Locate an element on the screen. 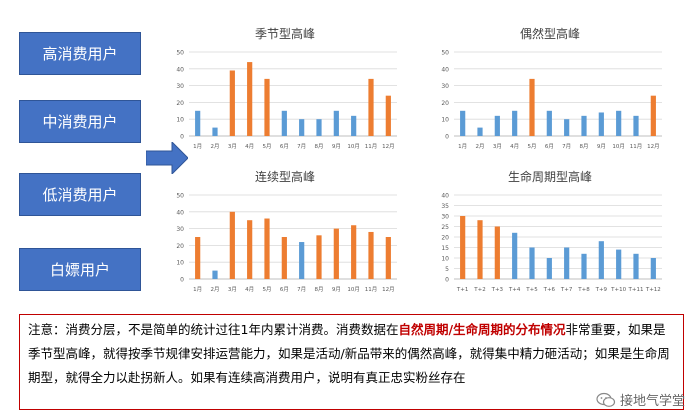  x-tick-label: T+7 is located at coordinates (566, 290).